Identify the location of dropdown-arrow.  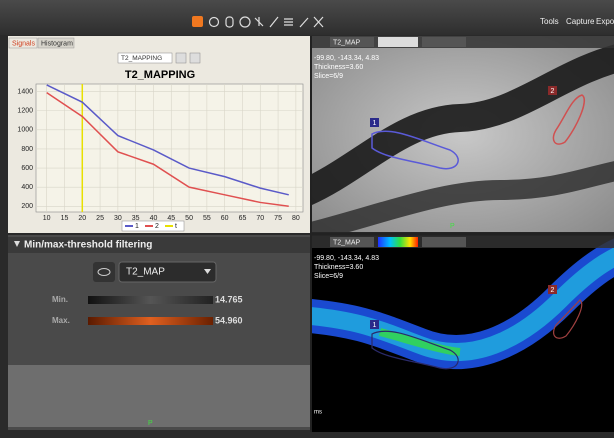
(207, 271).